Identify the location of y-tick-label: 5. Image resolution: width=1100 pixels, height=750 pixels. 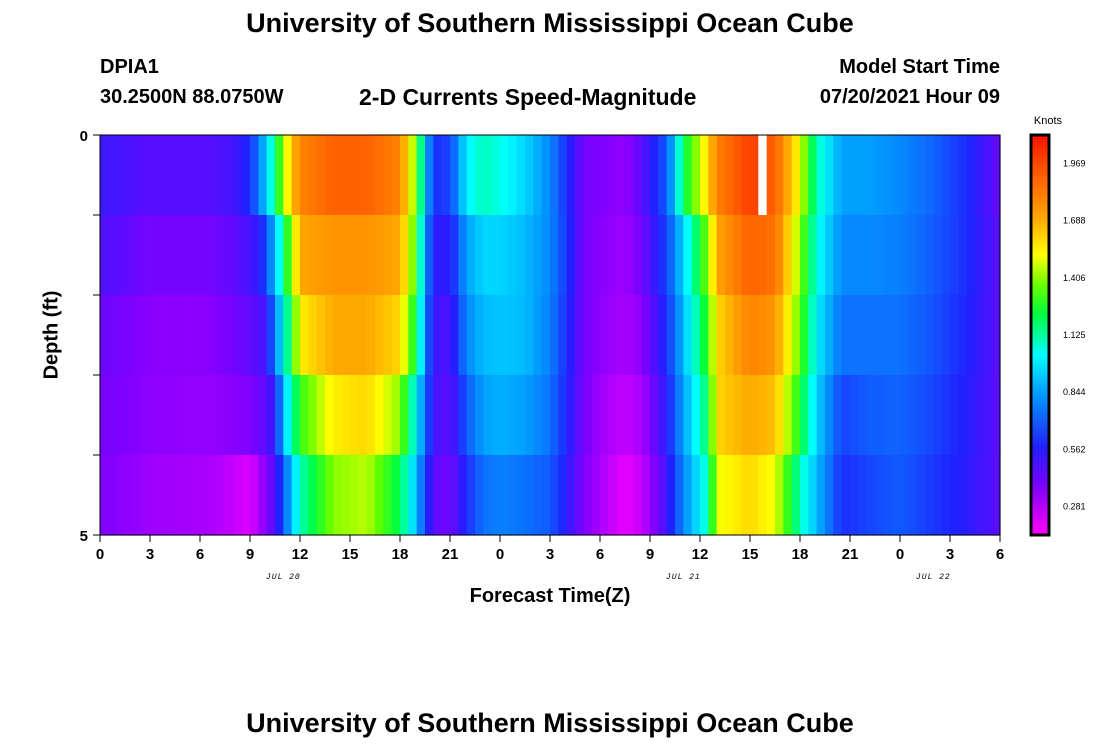
(84, 536).